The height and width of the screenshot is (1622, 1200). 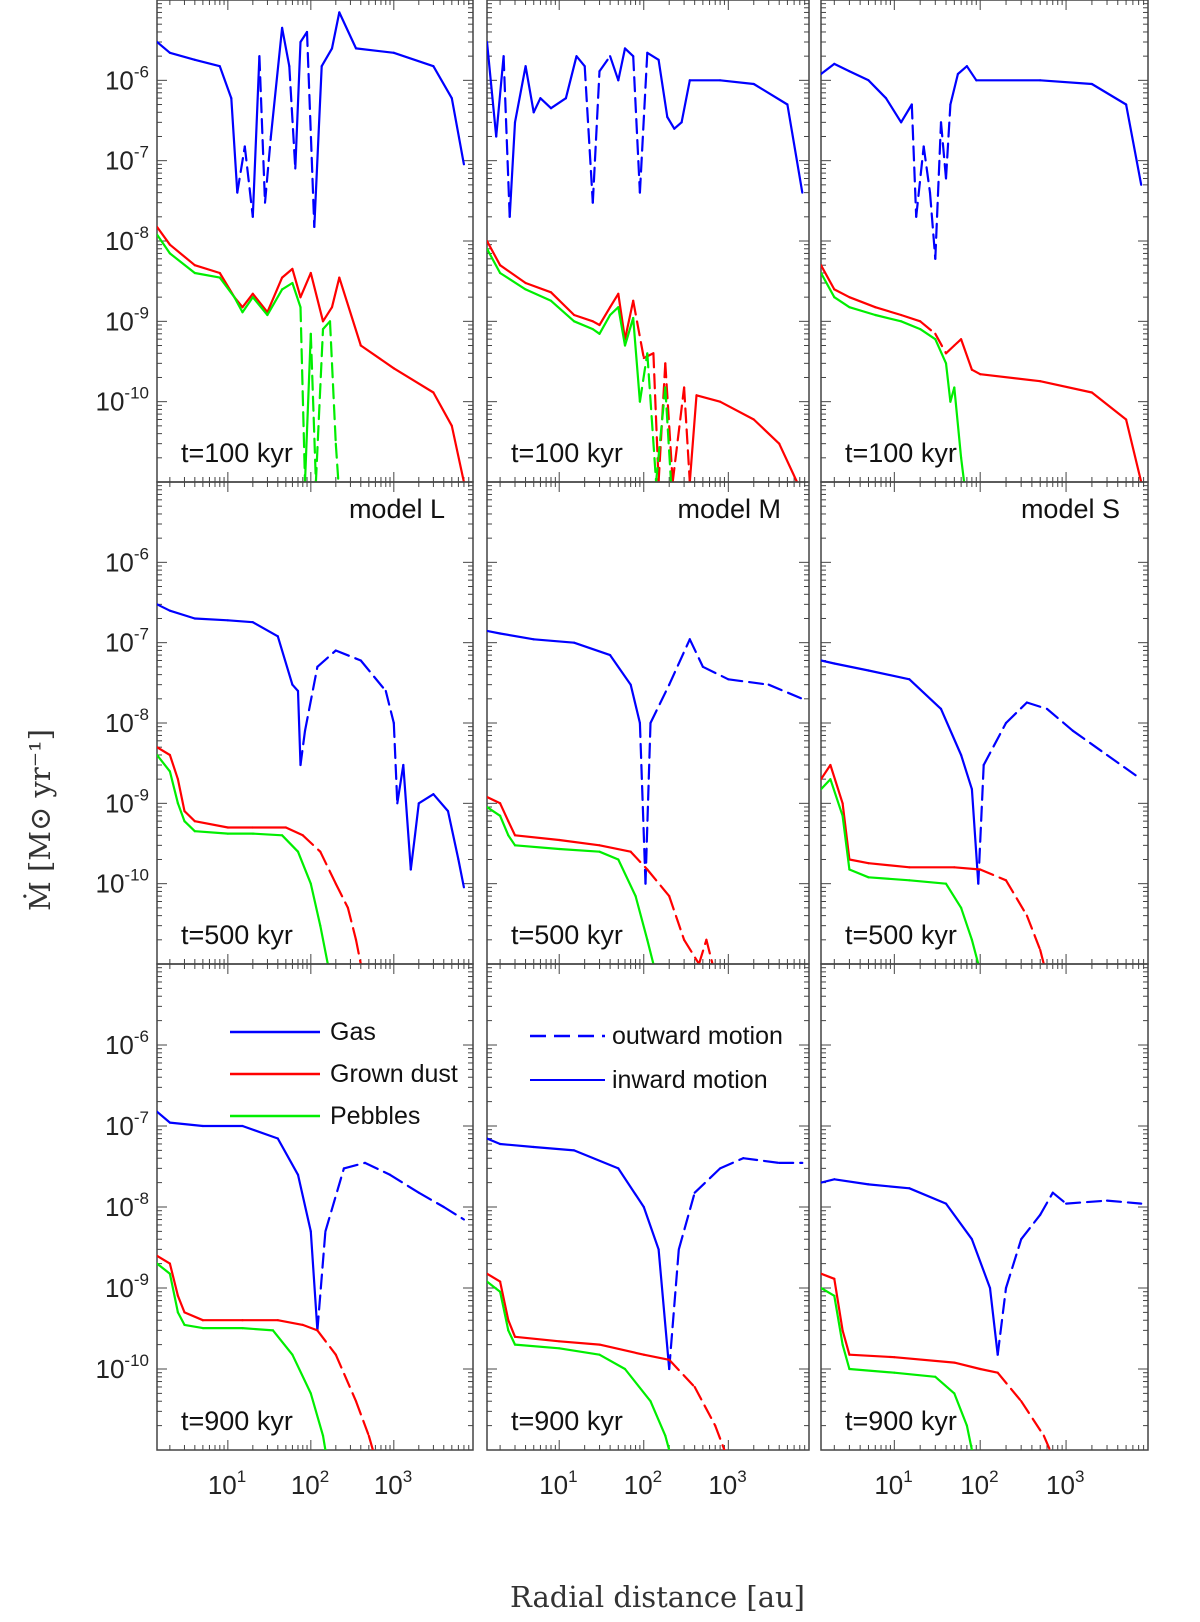 What do you see at coordinates (1070, 509) in the screenshot?
I see `panel-model-label: model S` at bounding box center [1070, 509].